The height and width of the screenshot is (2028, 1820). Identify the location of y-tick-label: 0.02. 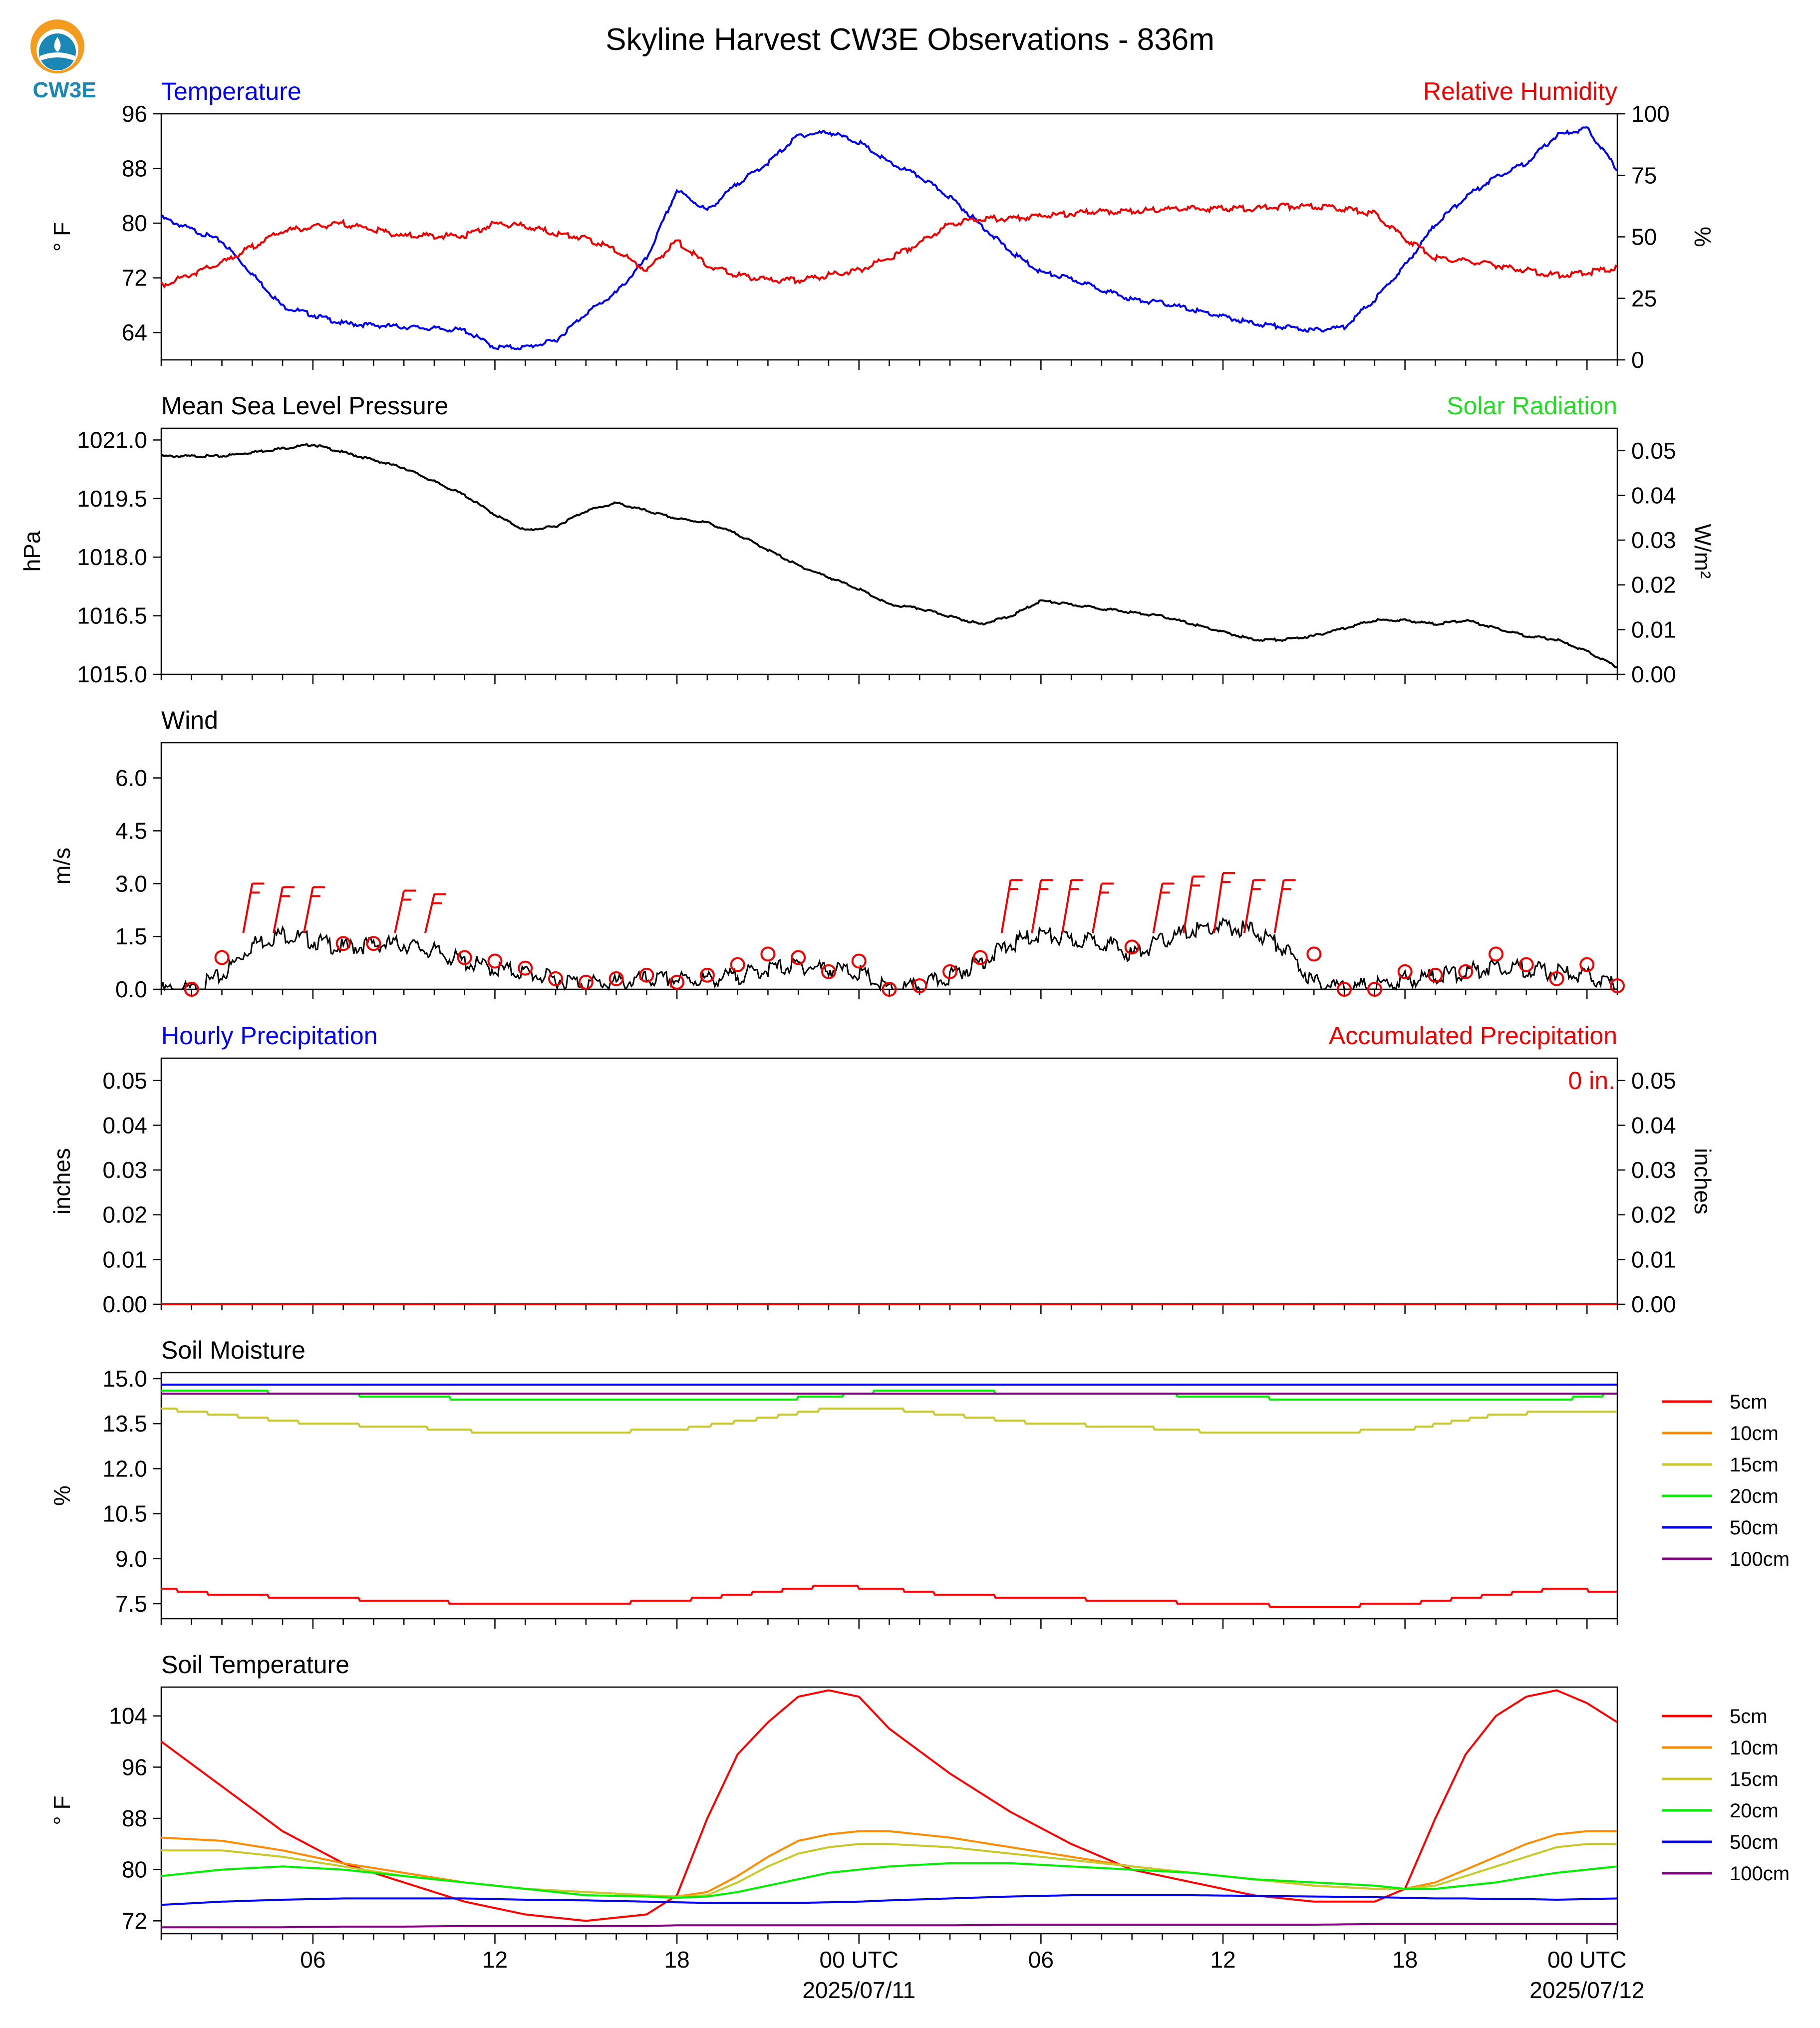
(124, 1215).